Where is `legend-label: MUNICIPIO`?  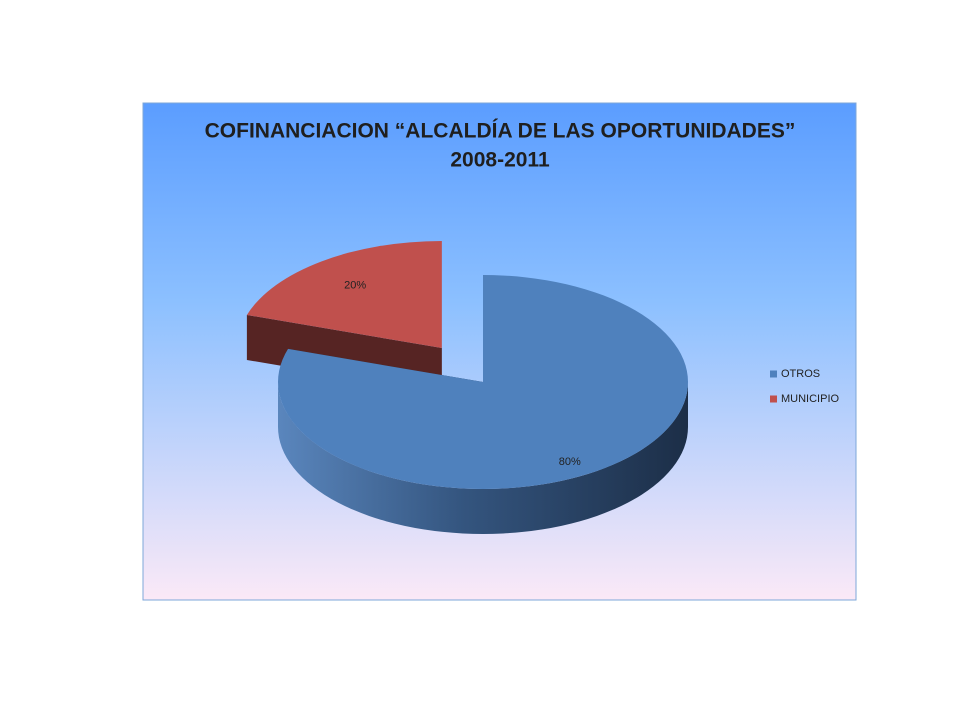
legend-label: MUNICIPIO is located at coordinates (810, 399).